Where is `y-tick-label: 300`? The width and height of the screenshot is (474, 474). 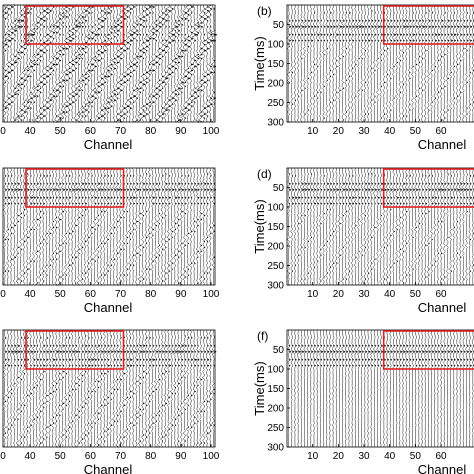
y-tick-label: 300 is located at coordinates (275, 448).